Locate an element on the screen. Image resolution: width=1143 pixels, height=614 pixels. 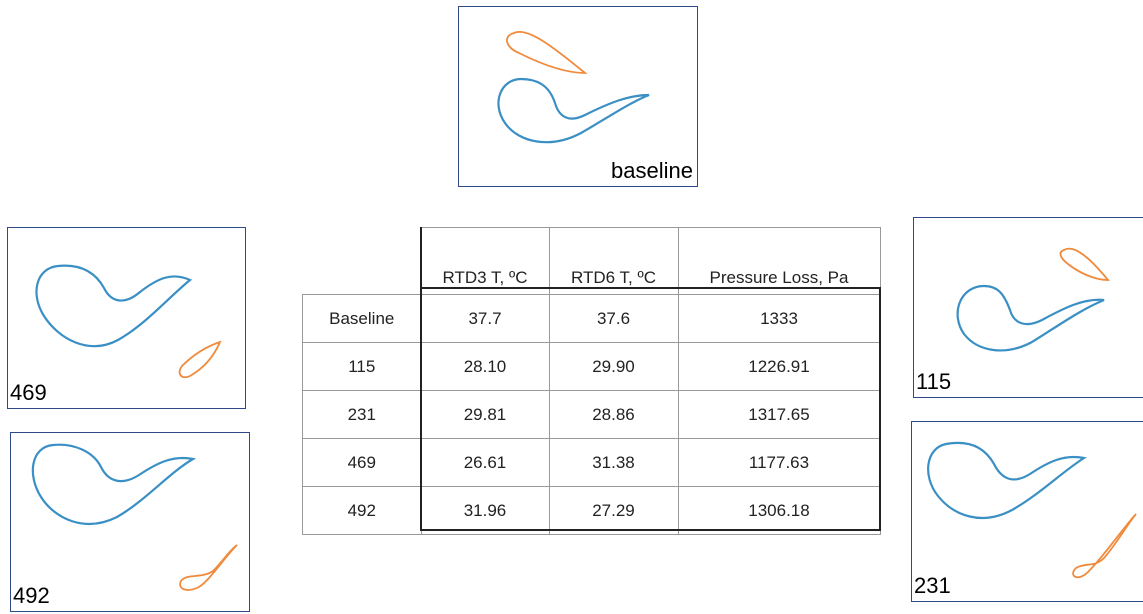
panel-469: 469 is located at coordinates (126, 318).